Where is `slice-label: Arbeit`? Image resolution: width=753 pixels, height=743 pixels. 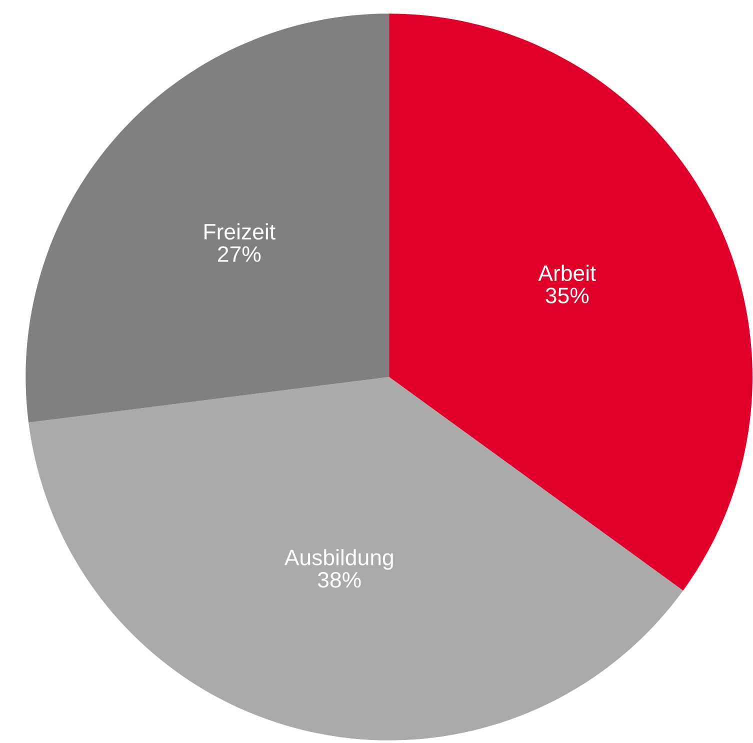
slice-label: Arbeit is located at coordinates (567, 273).